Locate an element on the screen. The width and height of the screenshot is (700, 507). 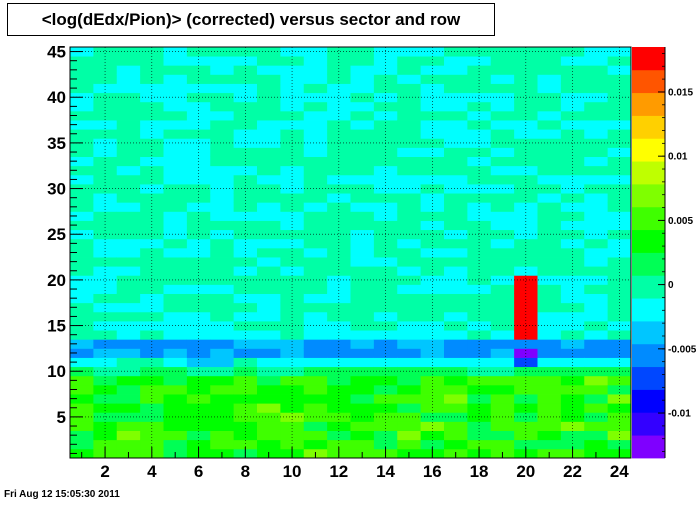
colorbar-tick-label: 0 is located at coordinates (671, 285).